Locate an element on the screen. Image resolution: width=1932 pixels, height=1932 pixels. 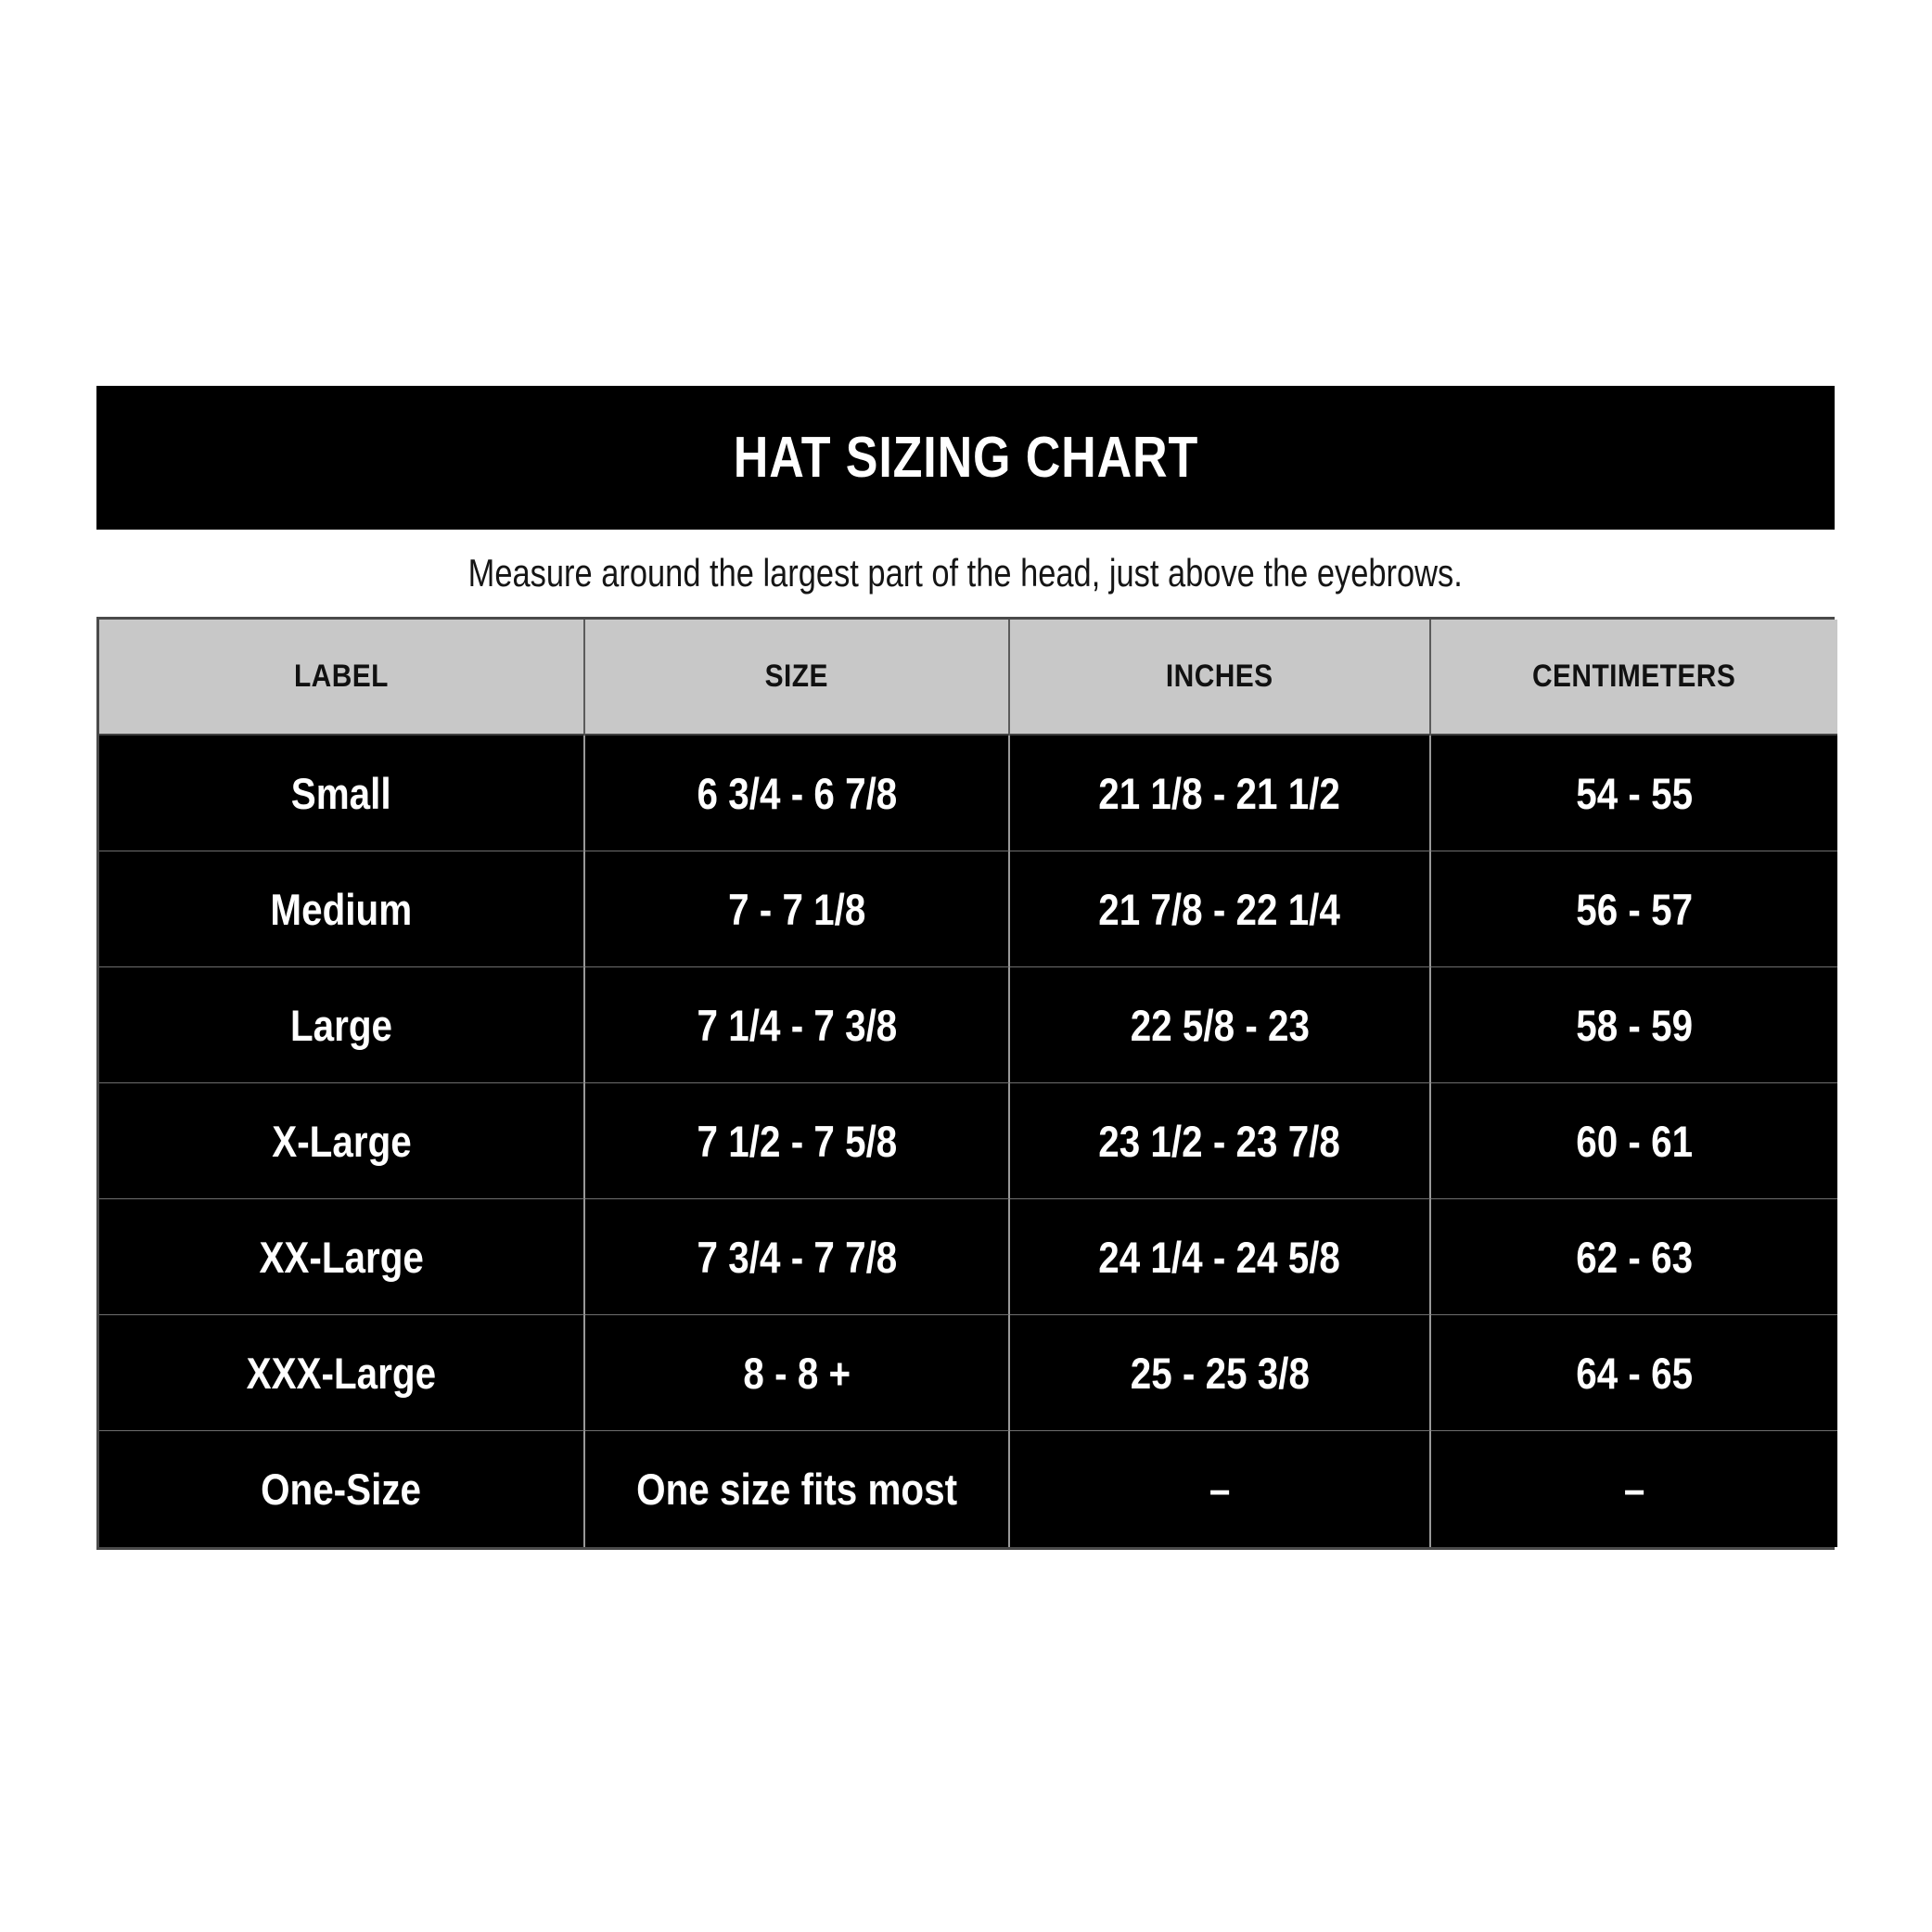
cell-inches-text: 25 - 25 3/8 is located at coordinates (1220, 1373).